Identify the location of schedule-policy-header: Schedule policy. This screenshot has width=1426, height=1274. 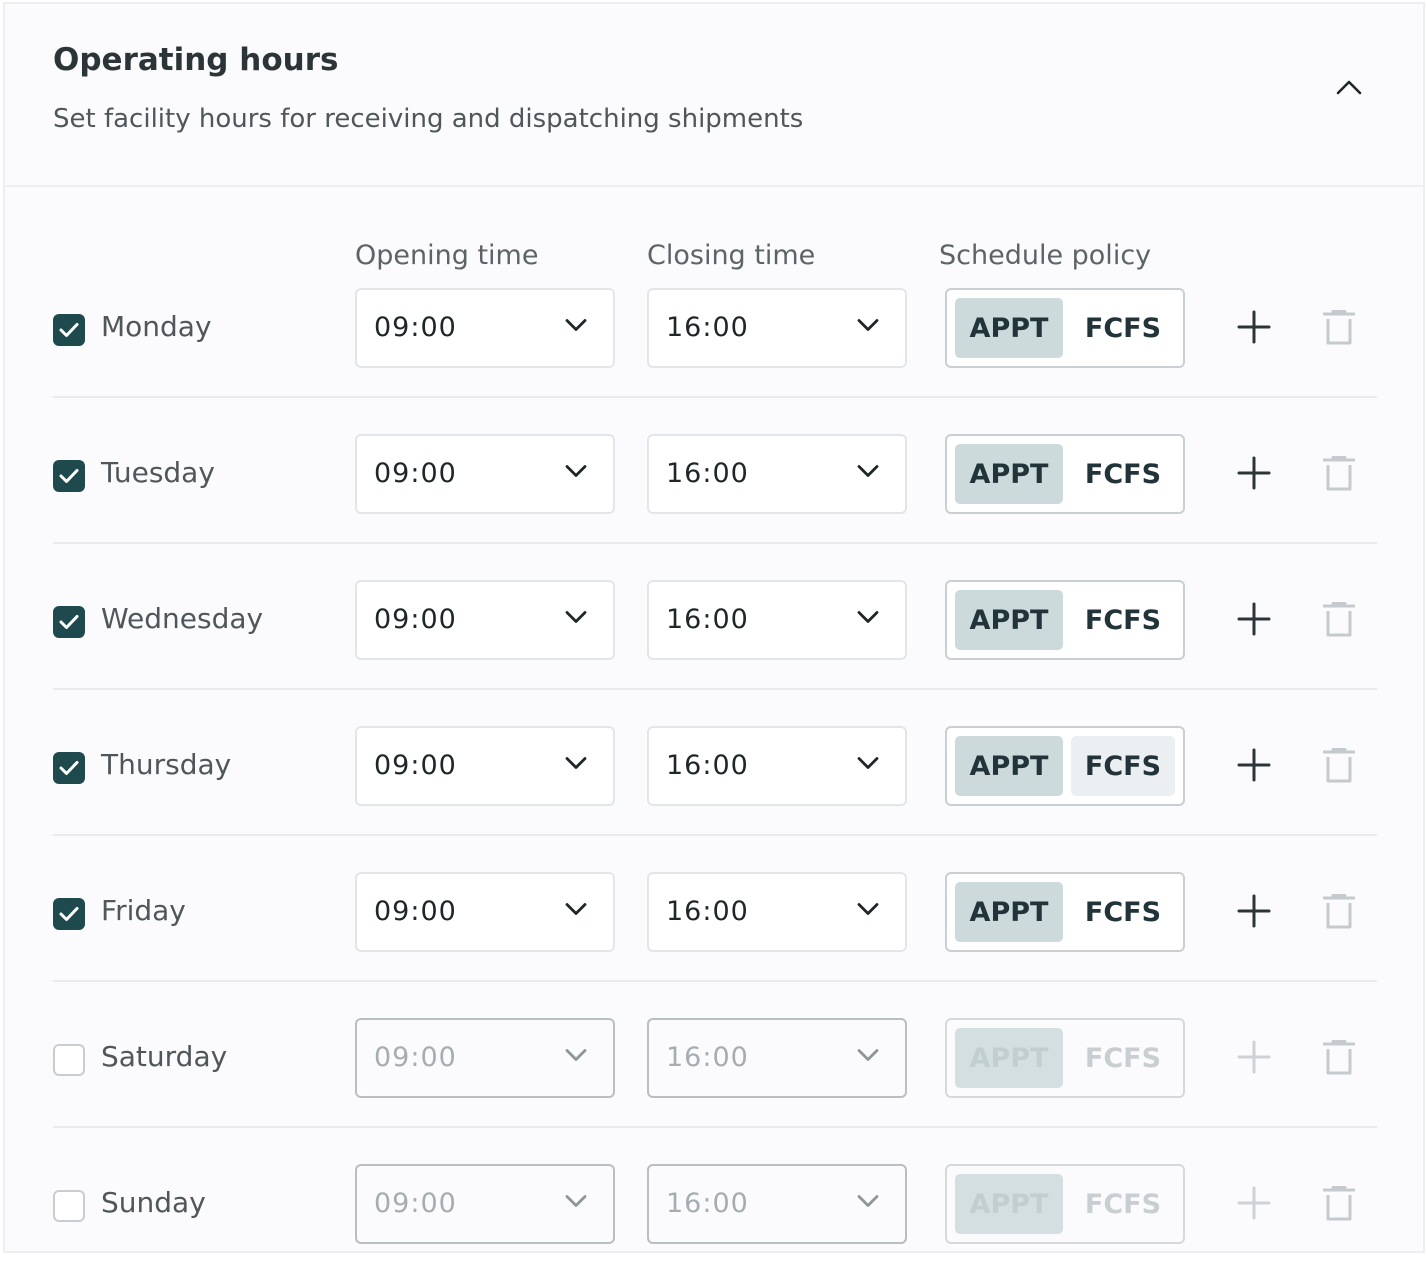
(1045, 255).